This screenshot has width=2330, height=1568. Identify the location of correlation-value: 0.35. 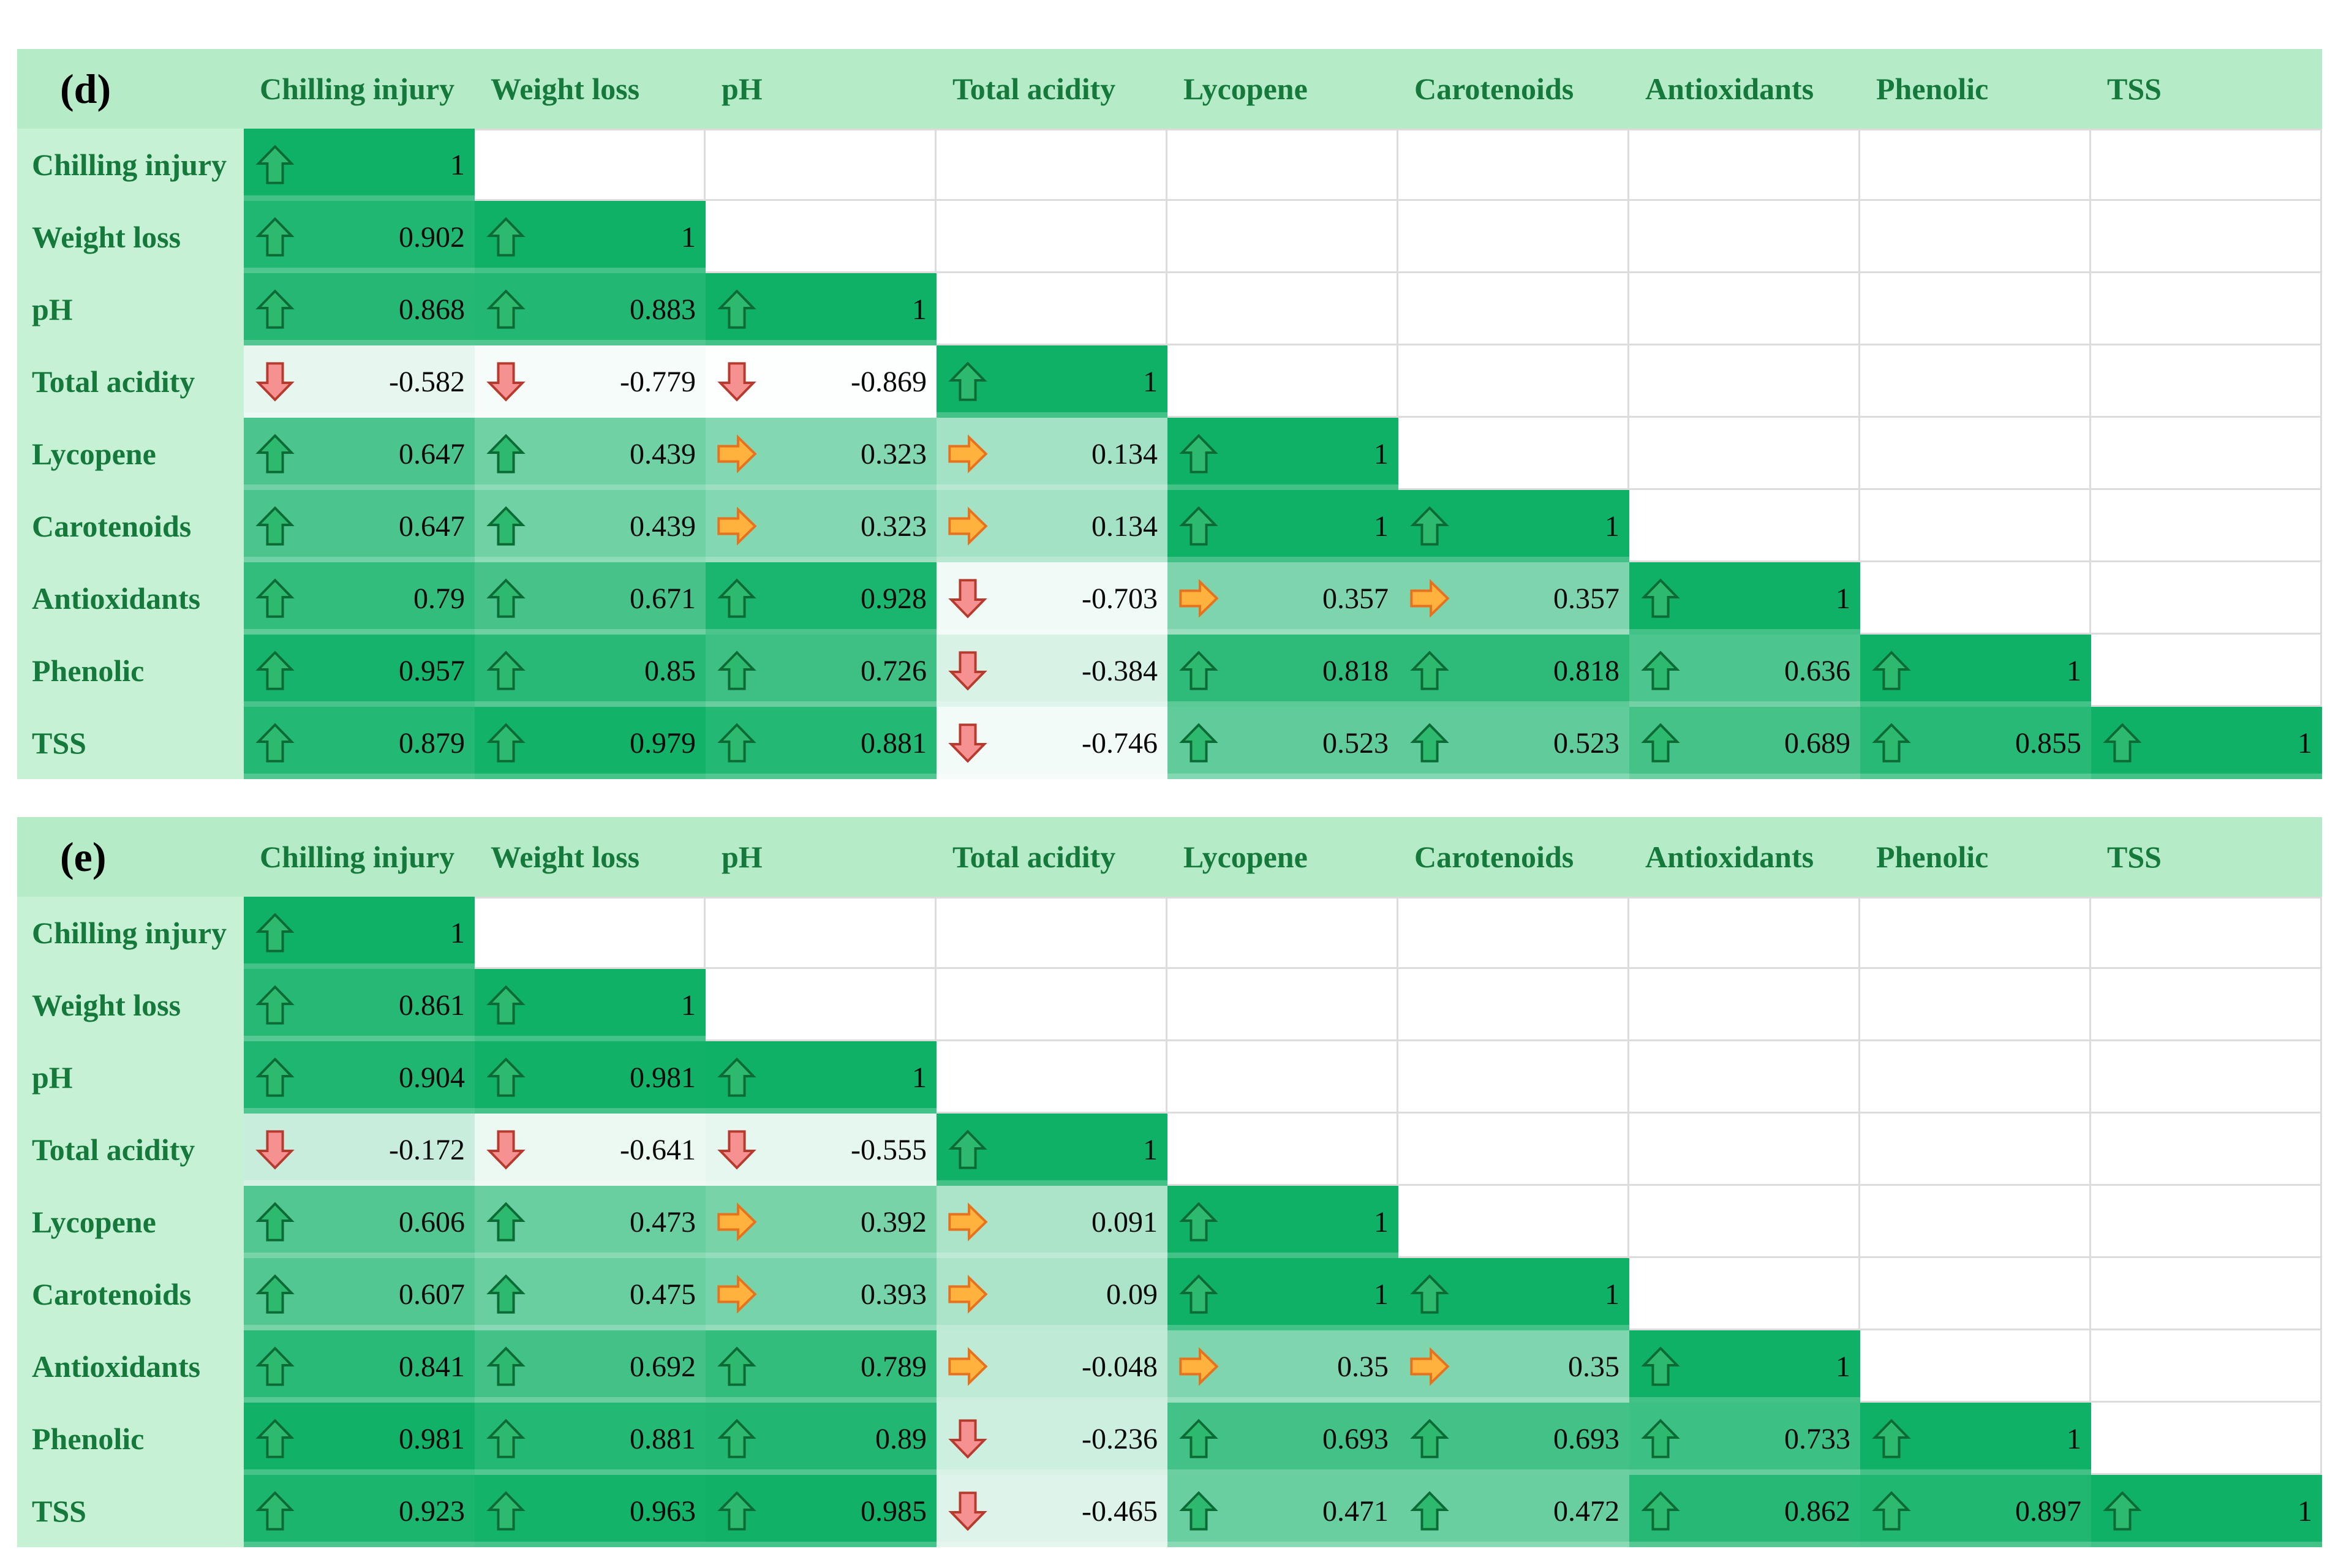
(1593, 1367).